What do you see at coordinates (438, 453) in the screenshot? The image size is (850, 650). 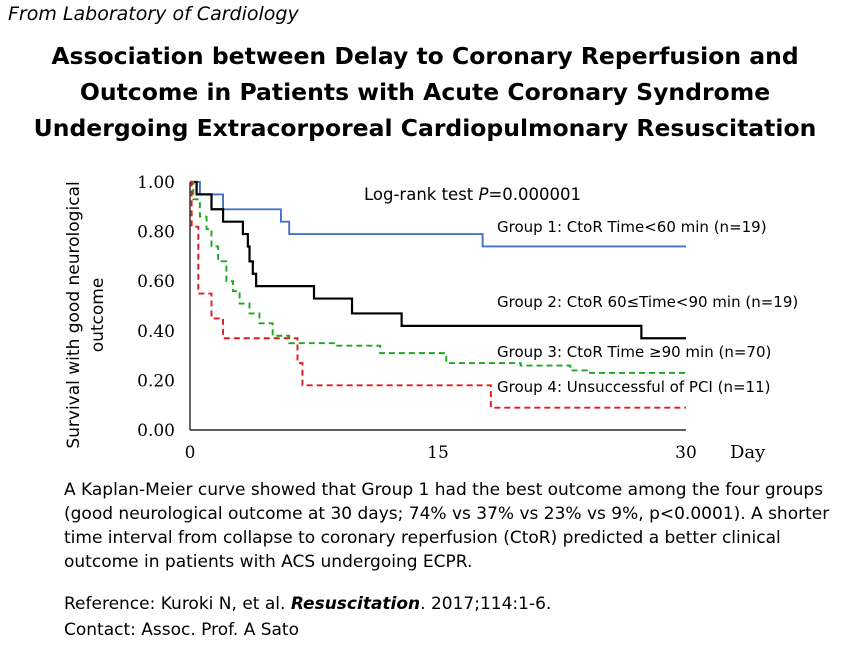 I see `x-tick-label: 15` at bounding box center [438, 453].